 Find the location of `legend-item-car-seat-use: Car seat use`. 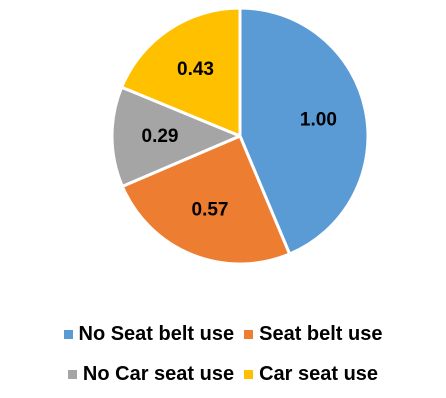

legend-item-car-seat-use: Car seat use is located at coordinates (311, 374).